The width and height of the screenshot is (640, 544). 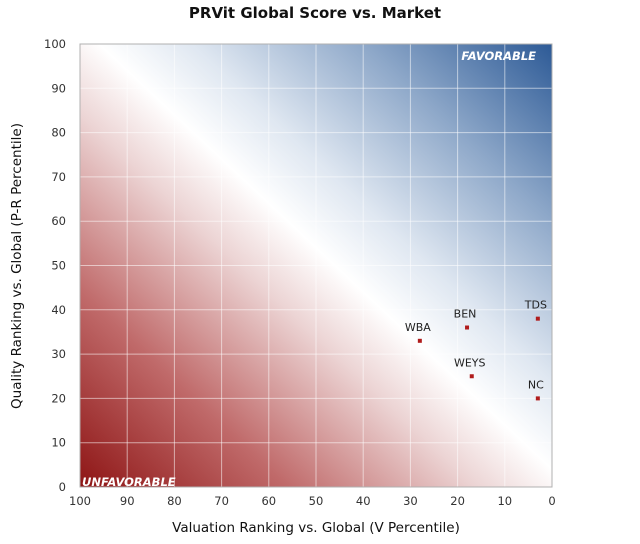 What do you see at coordinates (129, 482) in the screenshot?
I see `zone-label-unfavorable: UNFAVORABLE` at bounding box center [129, 482].